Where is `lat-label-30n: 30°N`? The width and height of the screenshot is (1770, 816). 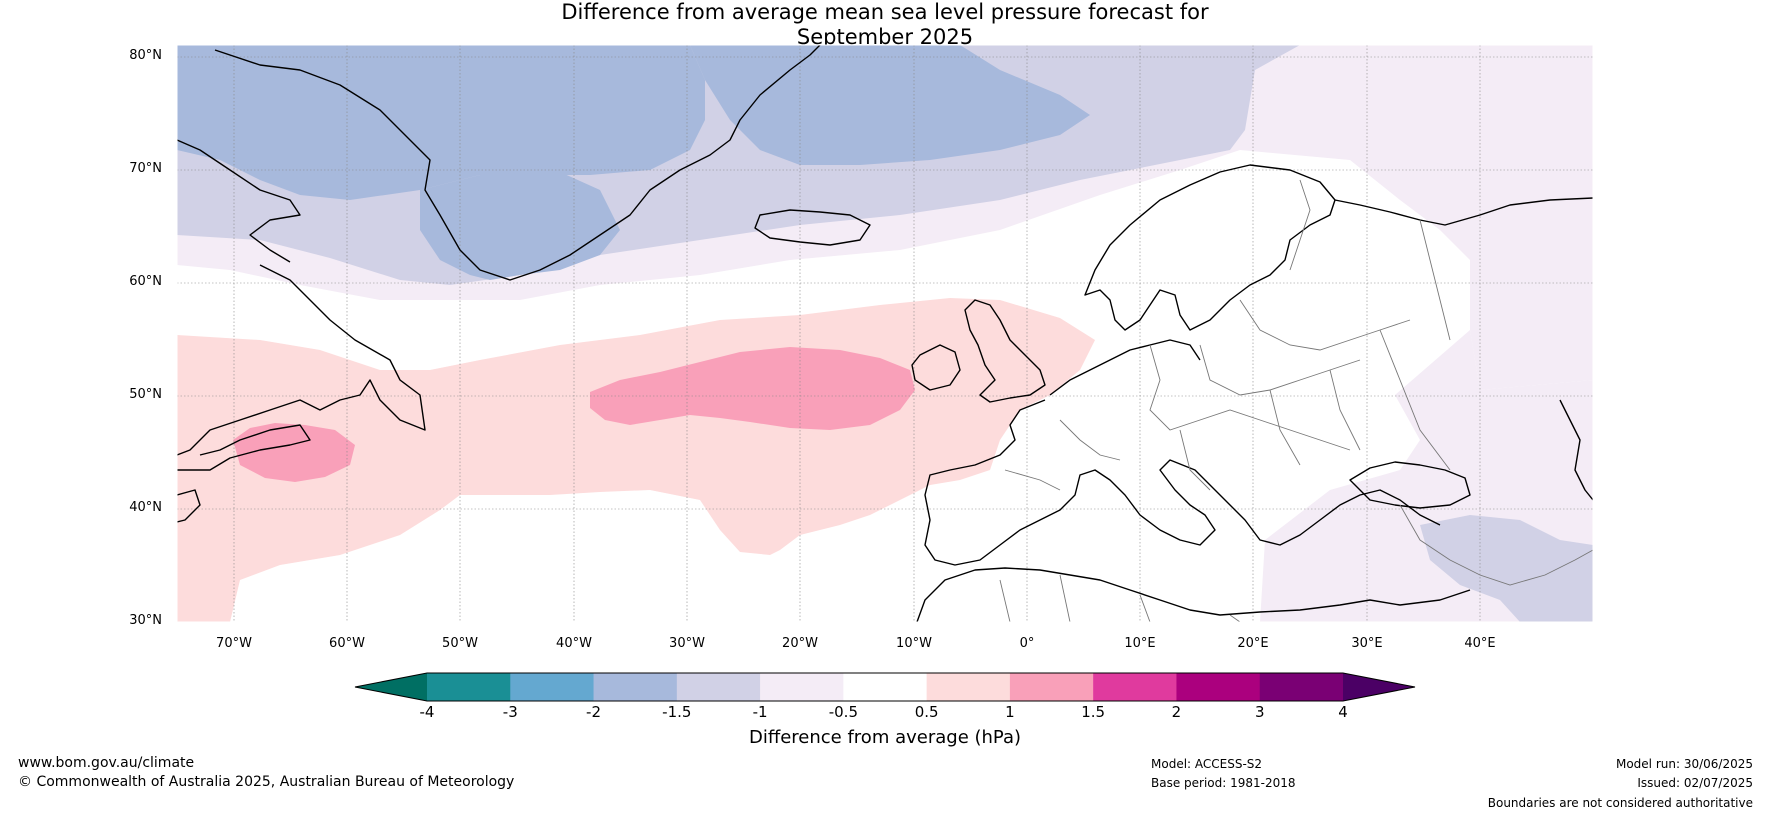 lat-label-30n: 30°N is located at coordinates (145, 620).